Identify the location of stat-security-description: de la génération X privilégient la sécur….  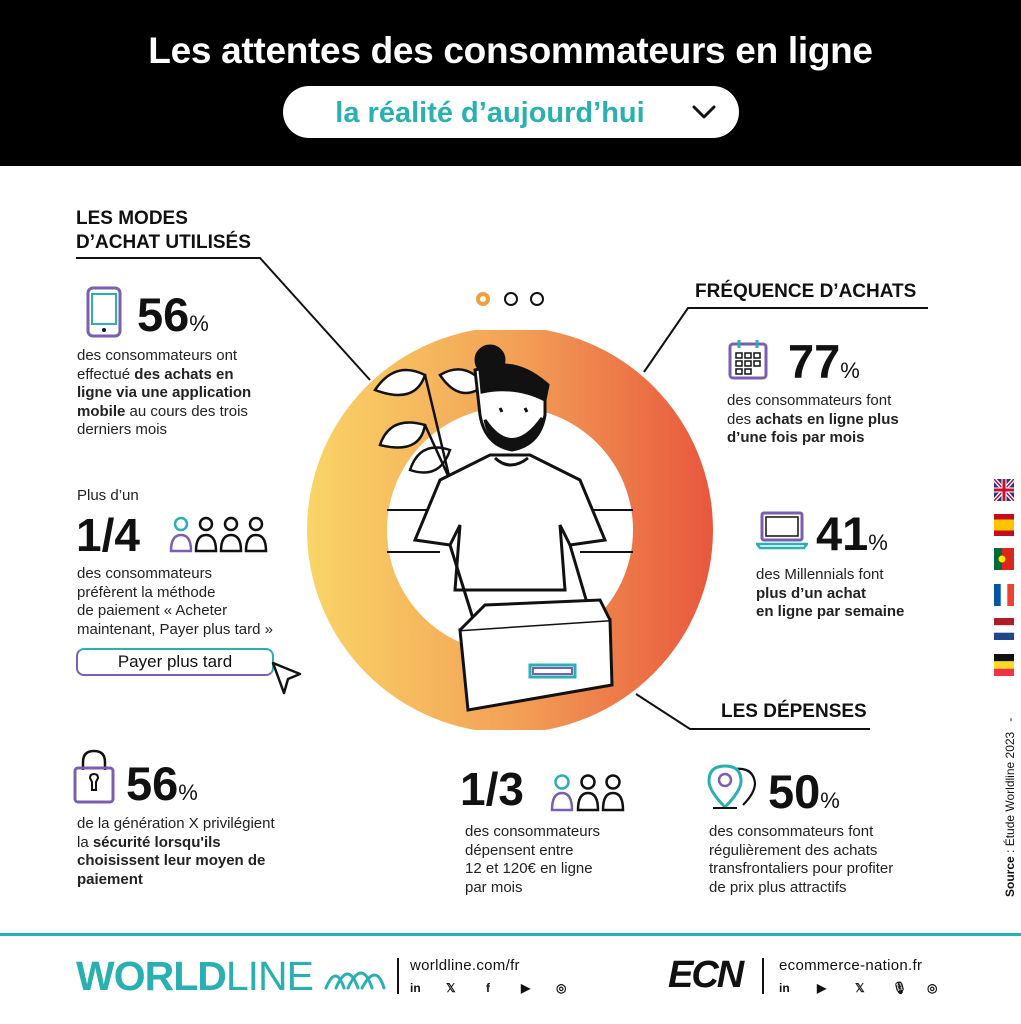
(176, 851).